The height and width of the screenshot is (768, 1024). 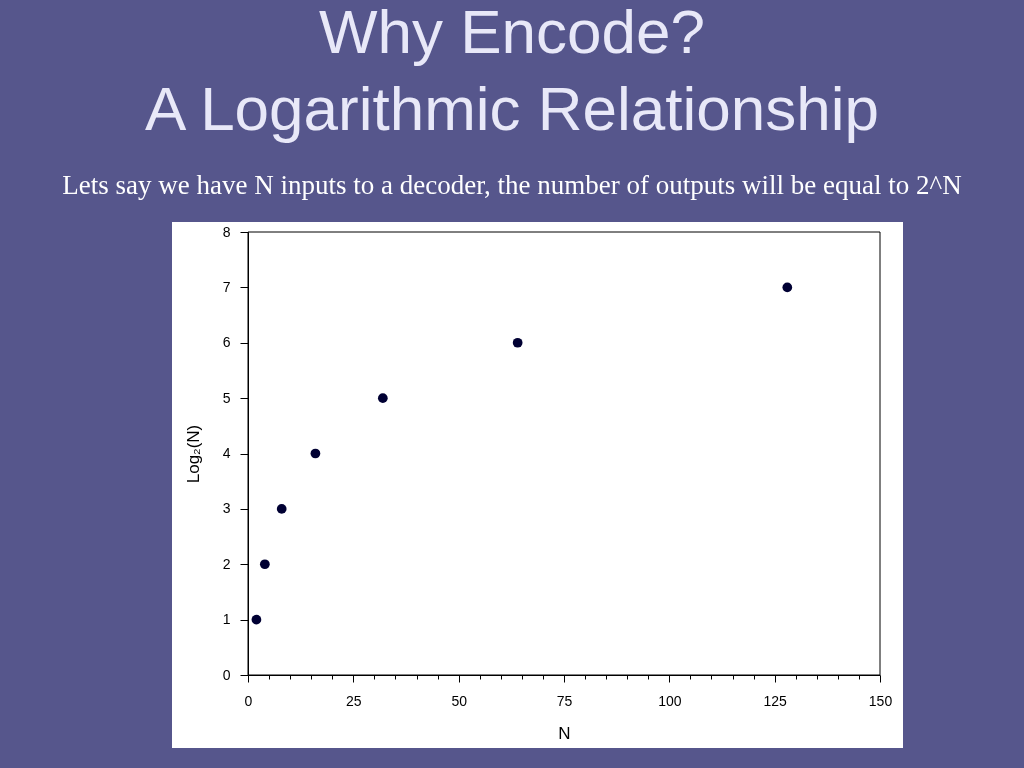 I want to click on x-tick-label: 25, so click(x=354, y=700).